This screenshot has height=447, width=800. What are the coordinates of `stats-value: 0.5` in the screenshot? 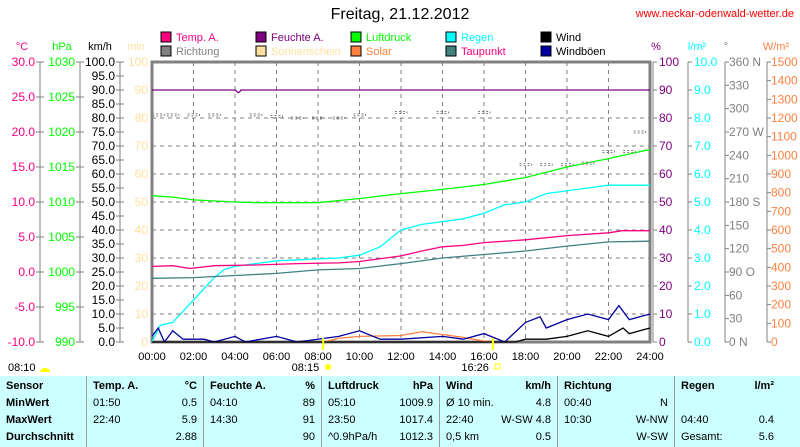 It's located at (543, 437).